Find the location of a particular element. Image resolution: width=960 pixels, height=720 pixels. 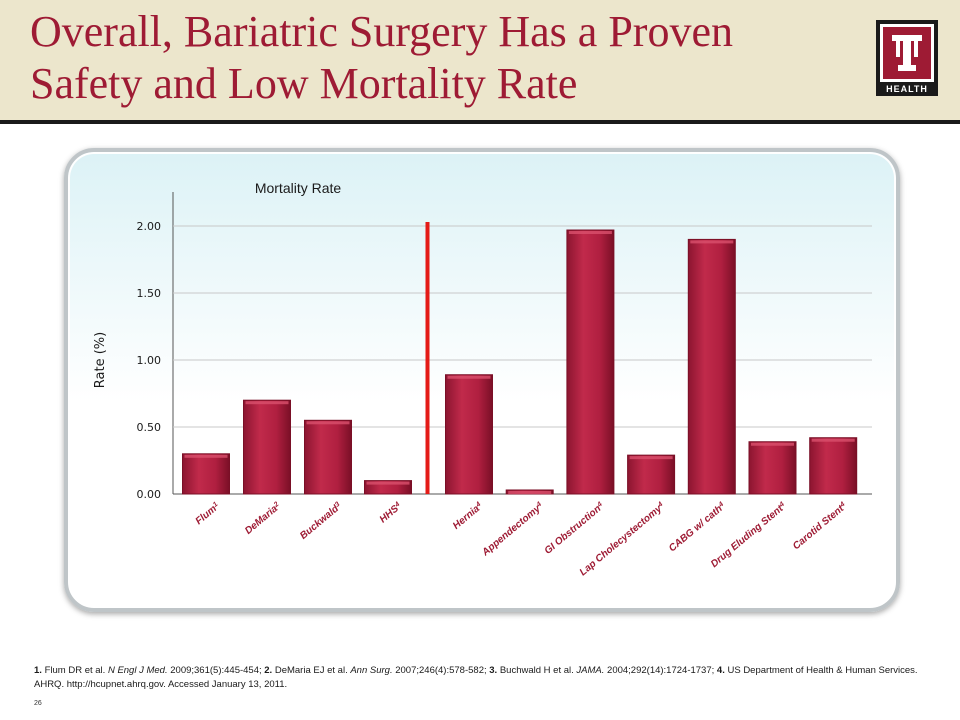

bar-carotid-stent is located at coordinates (833, 466).